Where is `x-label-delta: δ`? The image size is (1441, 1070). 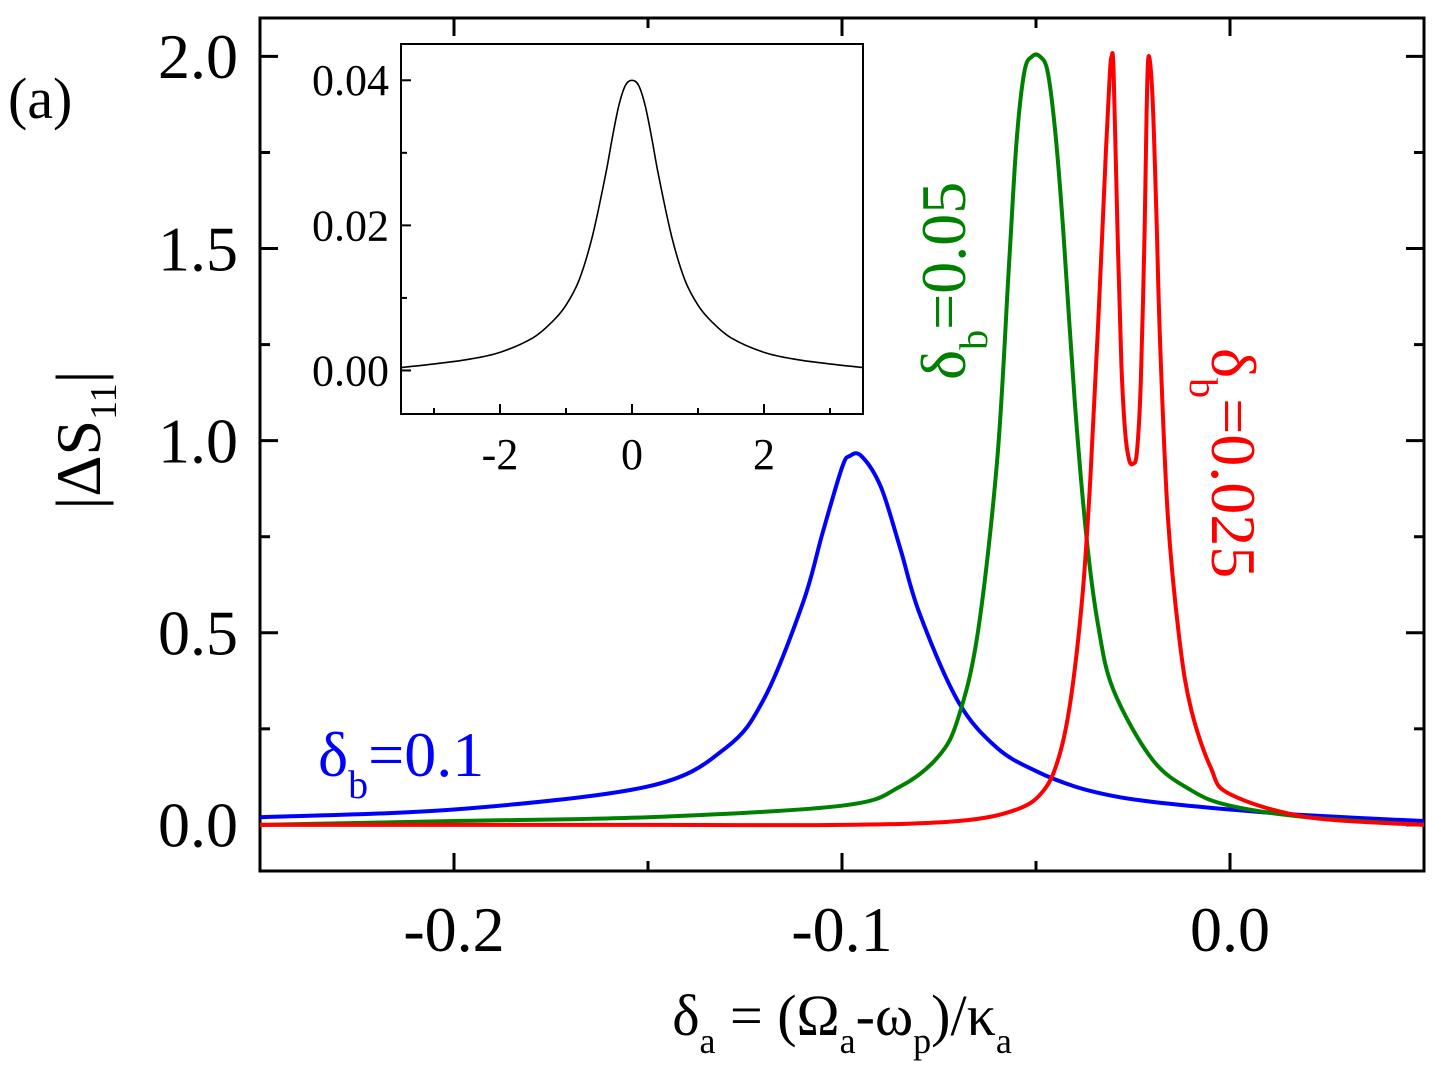
x-label-delta: δ is located at coordinates (685, 1015).